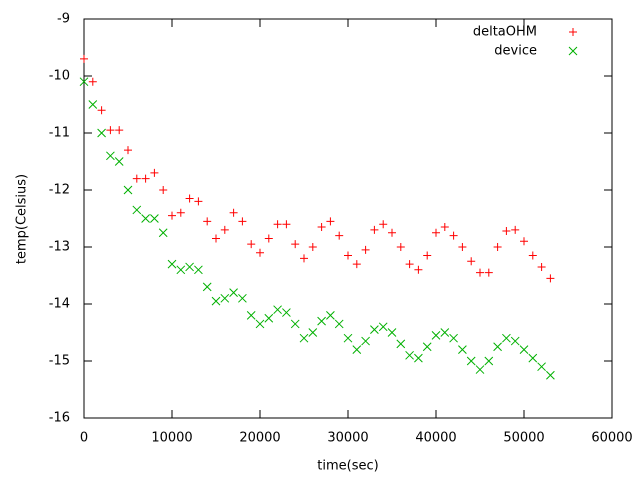  Describe the element at coordinates (347, 466) in the screenshot. I see `x-axis-label: time(sec)` at that location.